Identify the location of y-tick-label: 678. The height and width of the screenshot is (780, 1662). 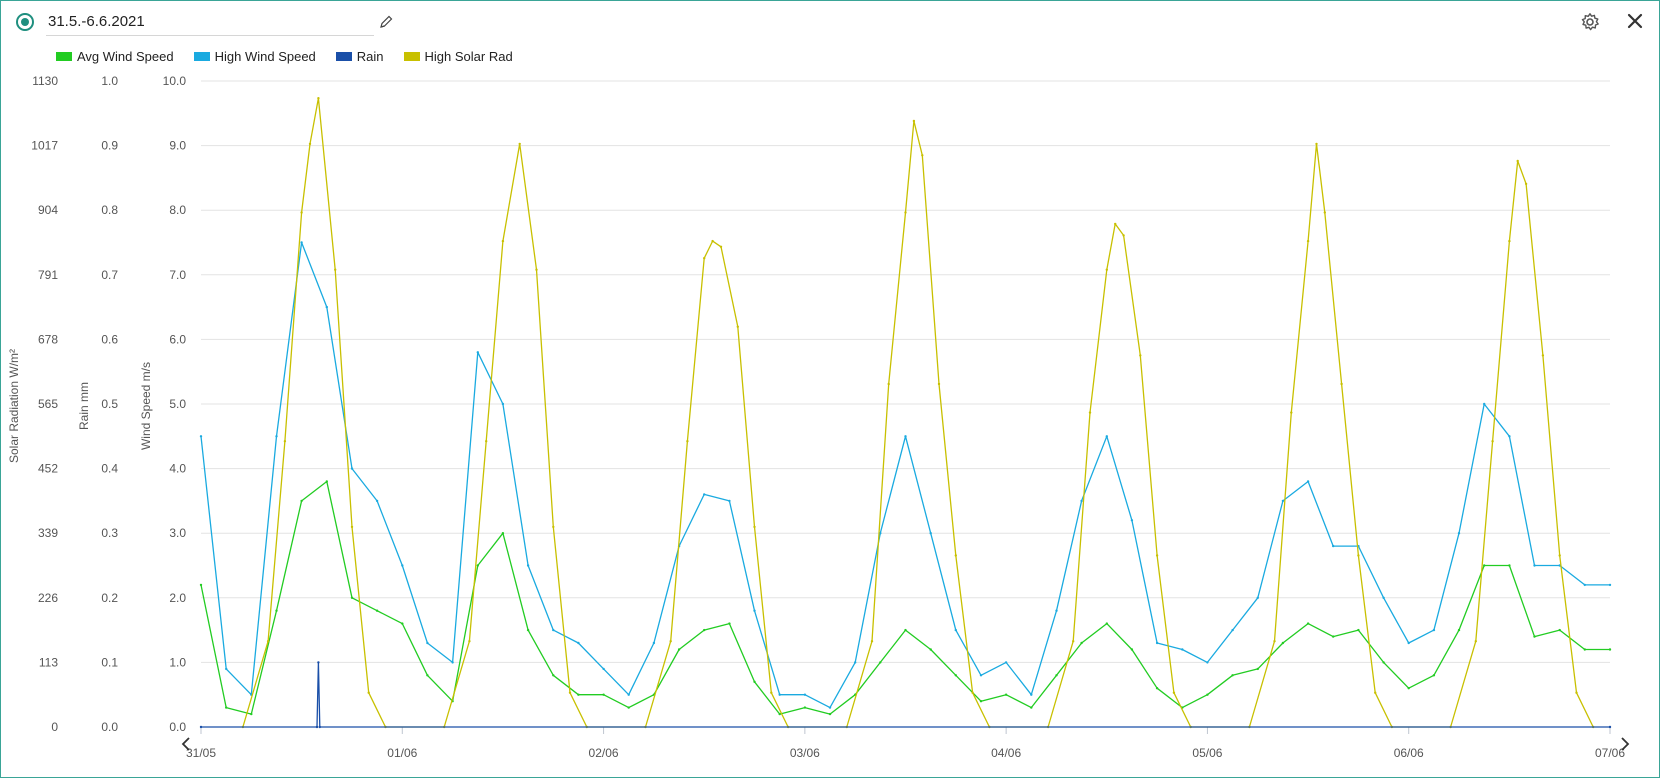
(48, 339).